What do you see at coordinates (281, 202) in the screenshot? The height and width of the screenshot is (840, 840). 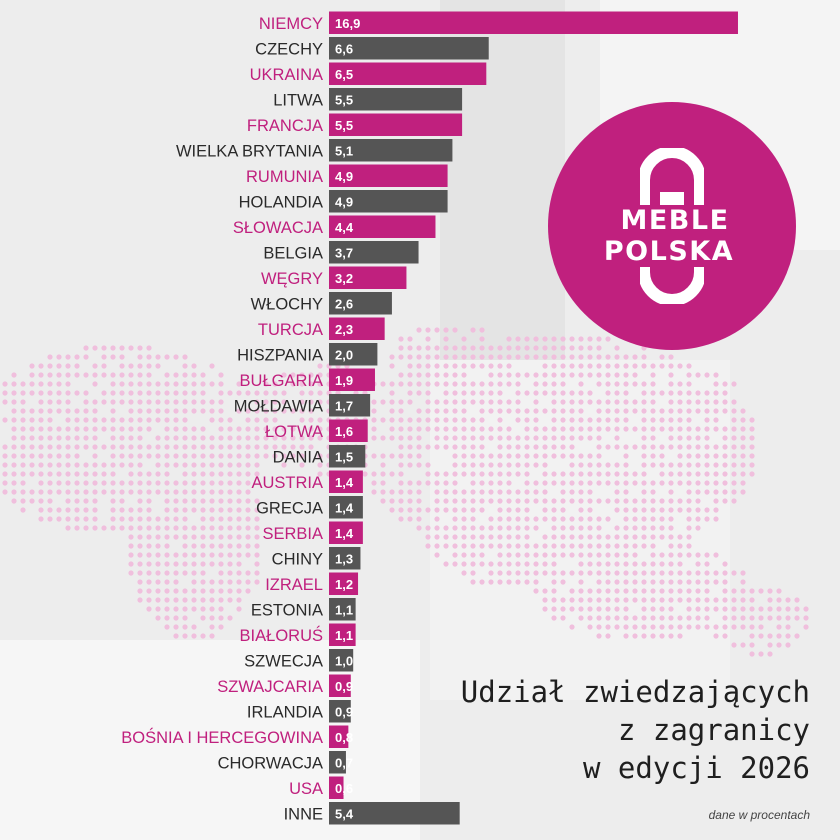 I see `category-label: HOLANDIA` at bounding box center [281, 202].